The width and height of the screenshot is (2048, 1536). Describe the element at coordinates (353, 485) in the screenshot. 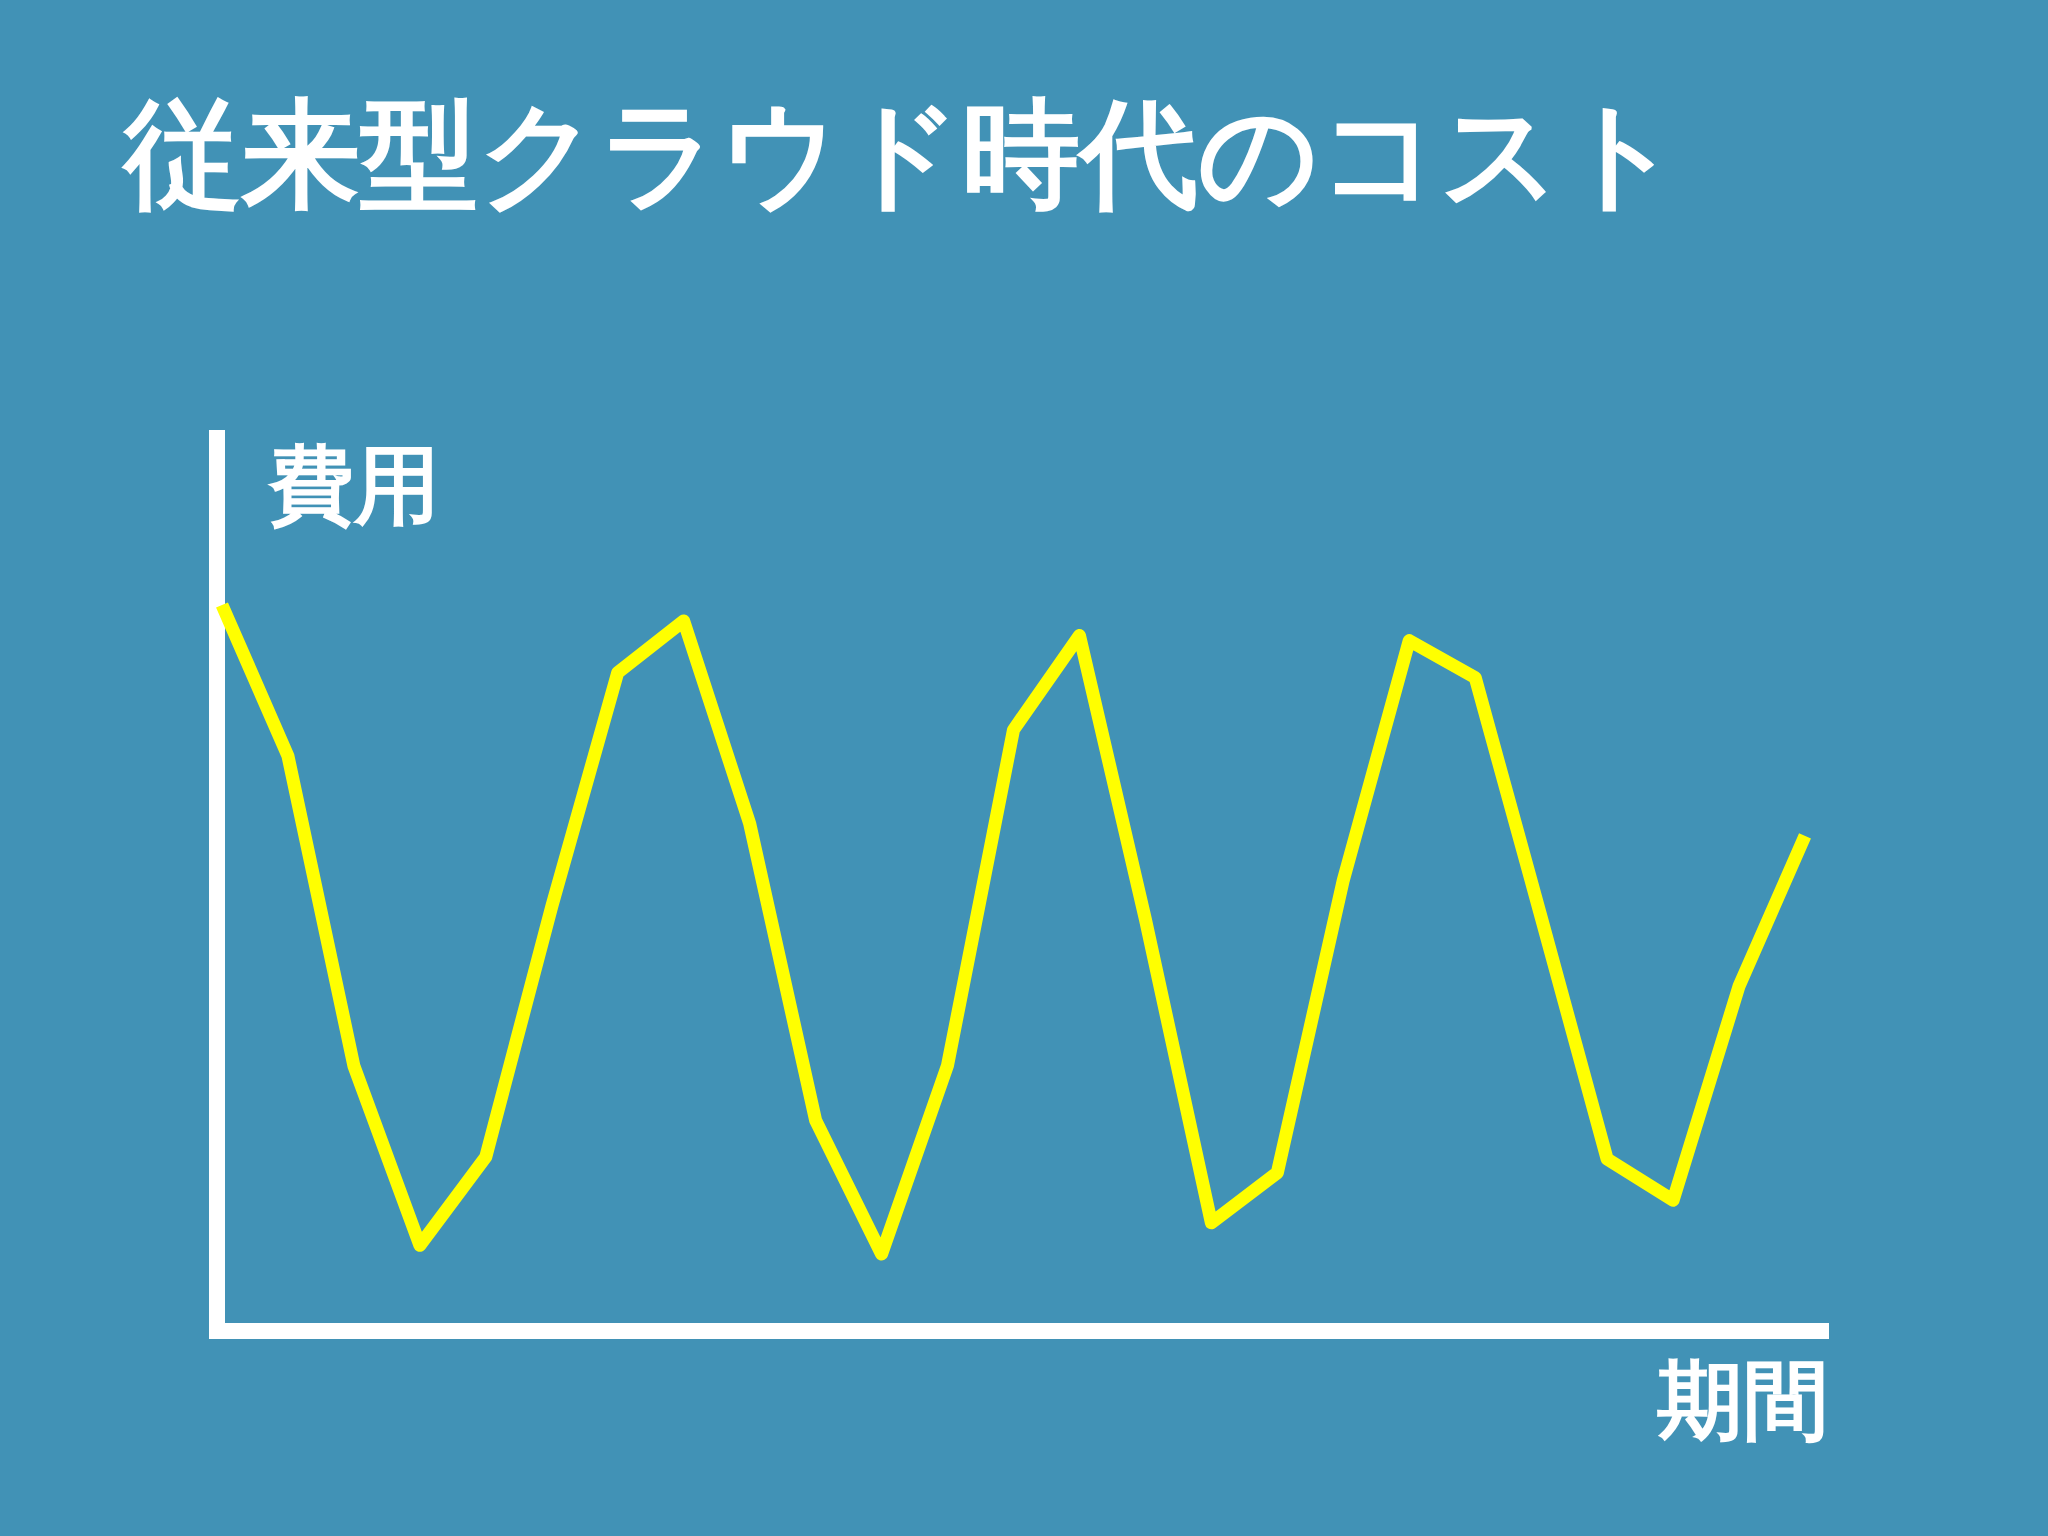

I see `y-axis-title: 費用` at that location.